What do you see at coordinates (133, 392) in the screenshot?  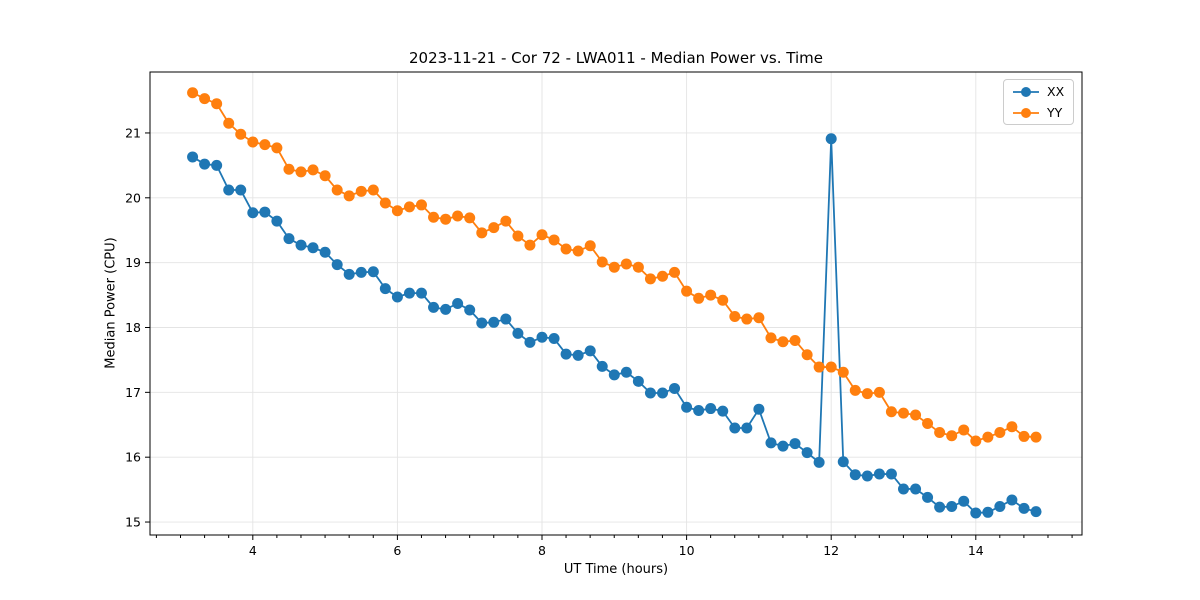 I see `y-tick-label: 17` at bounding box center [133, 392].